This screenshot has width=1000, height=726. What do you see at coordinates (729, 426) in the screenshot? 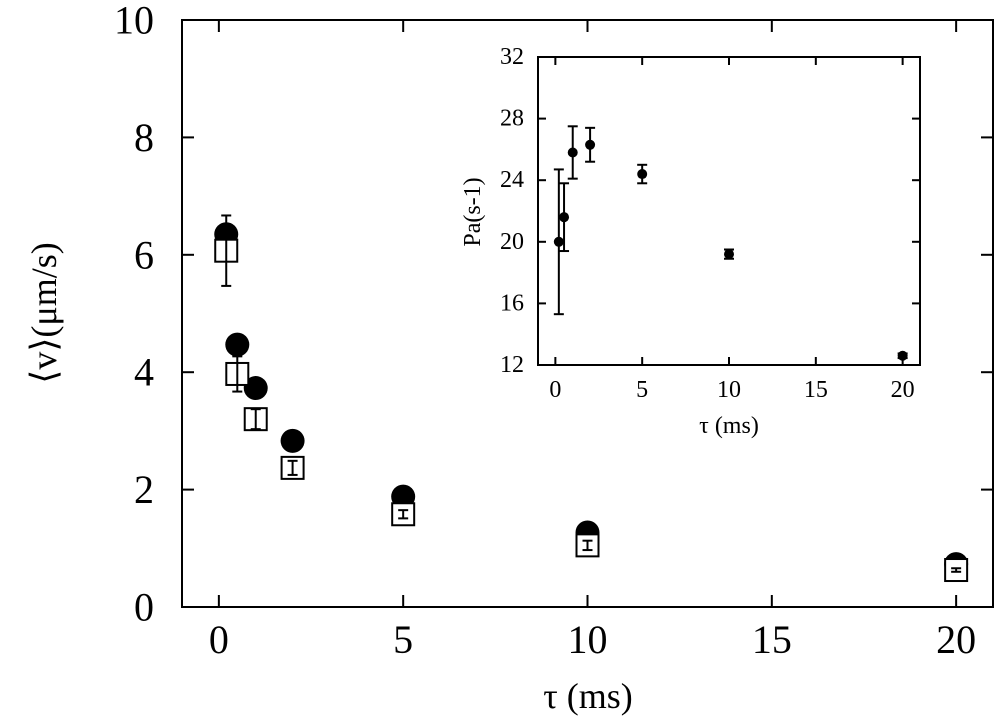
I see `inset-x-axis-label: τ (ms)` at bounding box center [729, 426].